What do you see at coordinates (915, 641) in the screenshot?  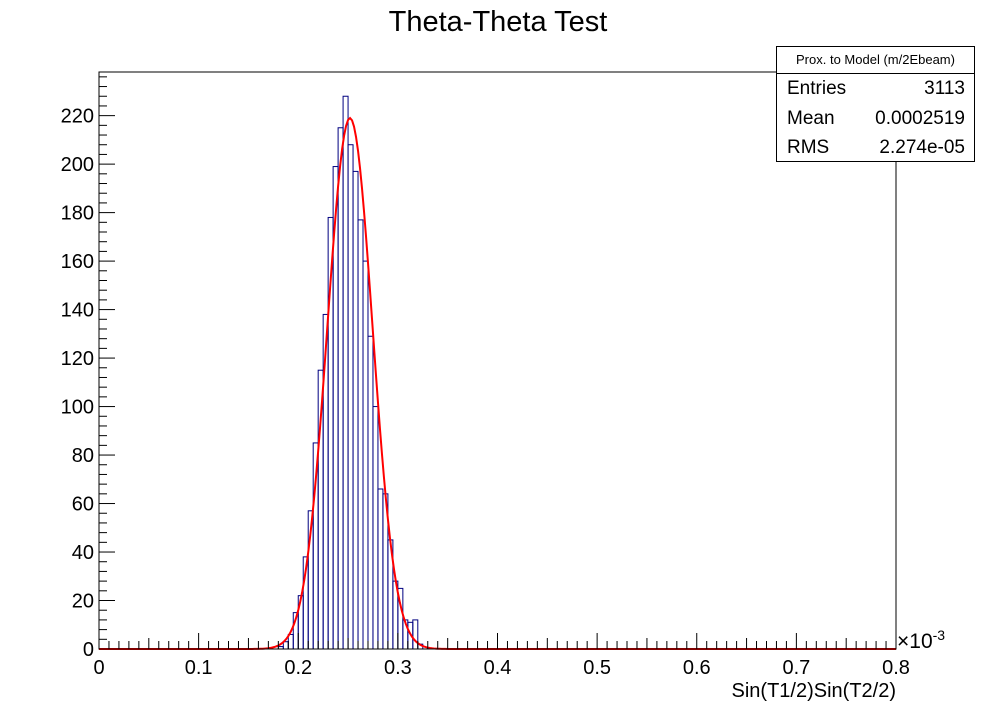 I see `x-scale-base: ×10` at bounding box center [915, 641].